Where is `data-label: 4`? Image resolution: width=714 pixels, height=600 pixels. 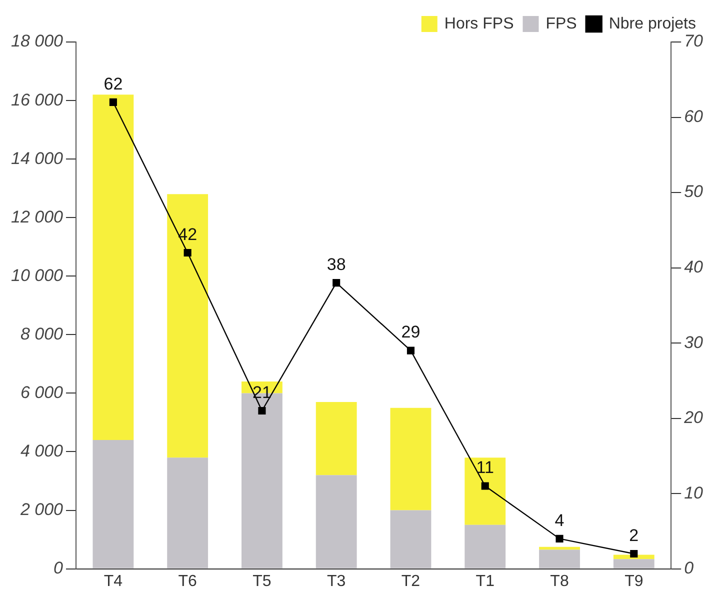 data-label: 4 is located at coordinates (559, 520).